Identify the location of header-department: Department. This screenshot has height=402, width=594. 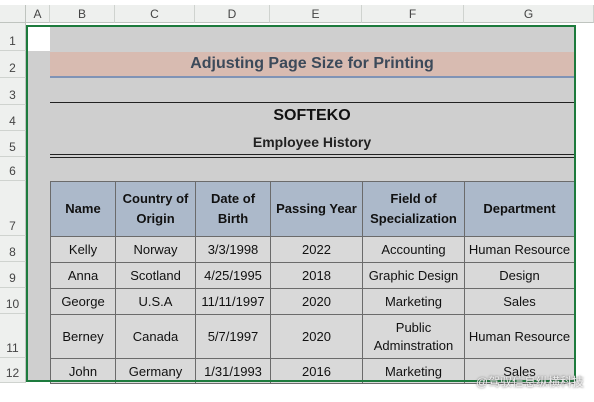
(519, 209).